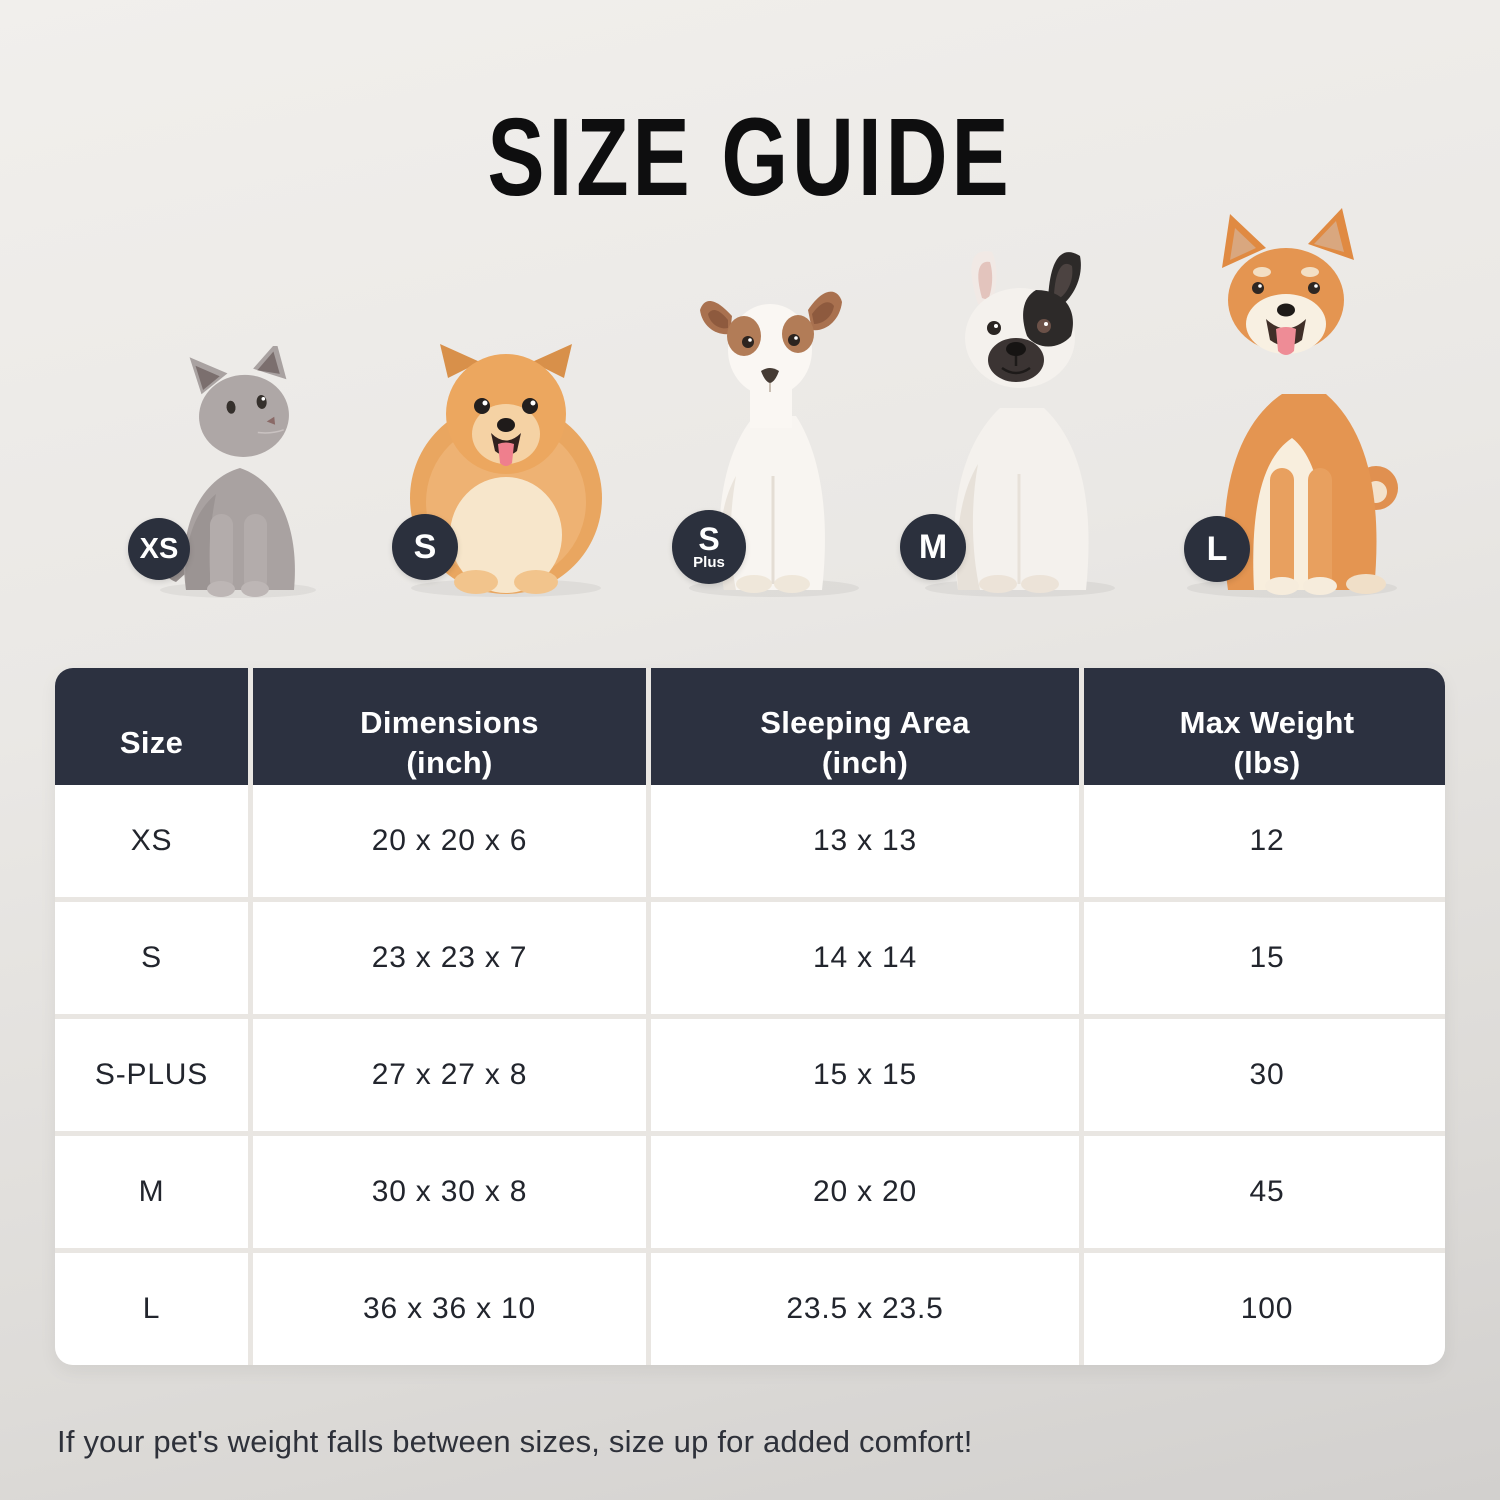 This screenshot has width=1500, height=1500. What do you see at coordinates (774, 444) in the screenshot?
I see `jack-russell-illustration` at bounding box center [774, 444].